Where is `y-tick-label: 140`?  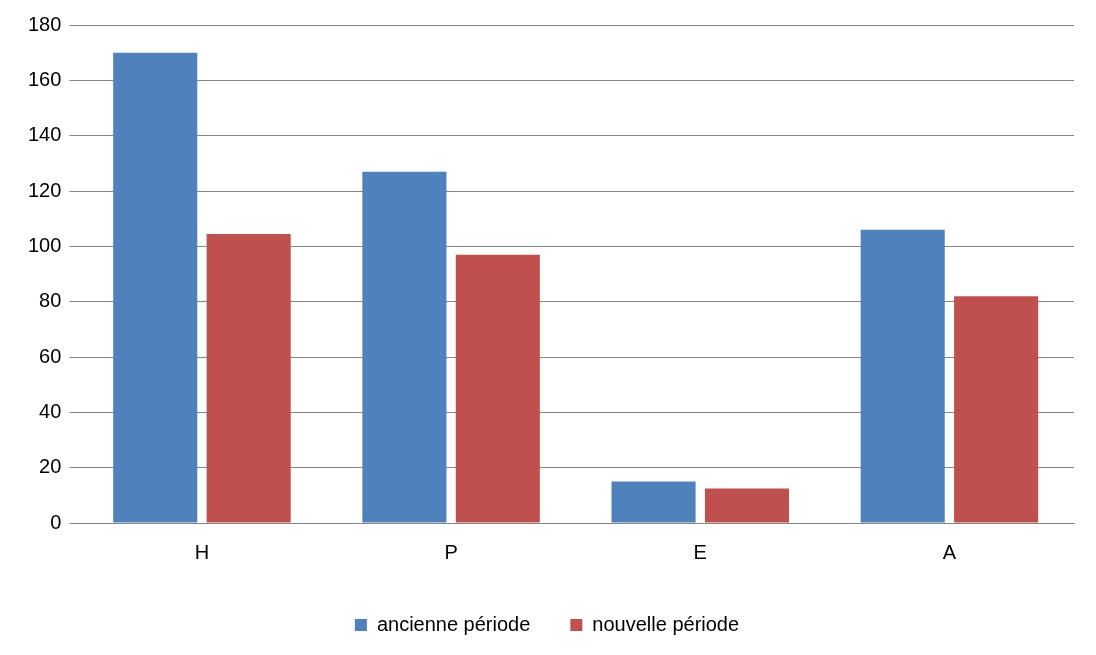 y-tick-label: 140 is located at coordinates (44, 134).